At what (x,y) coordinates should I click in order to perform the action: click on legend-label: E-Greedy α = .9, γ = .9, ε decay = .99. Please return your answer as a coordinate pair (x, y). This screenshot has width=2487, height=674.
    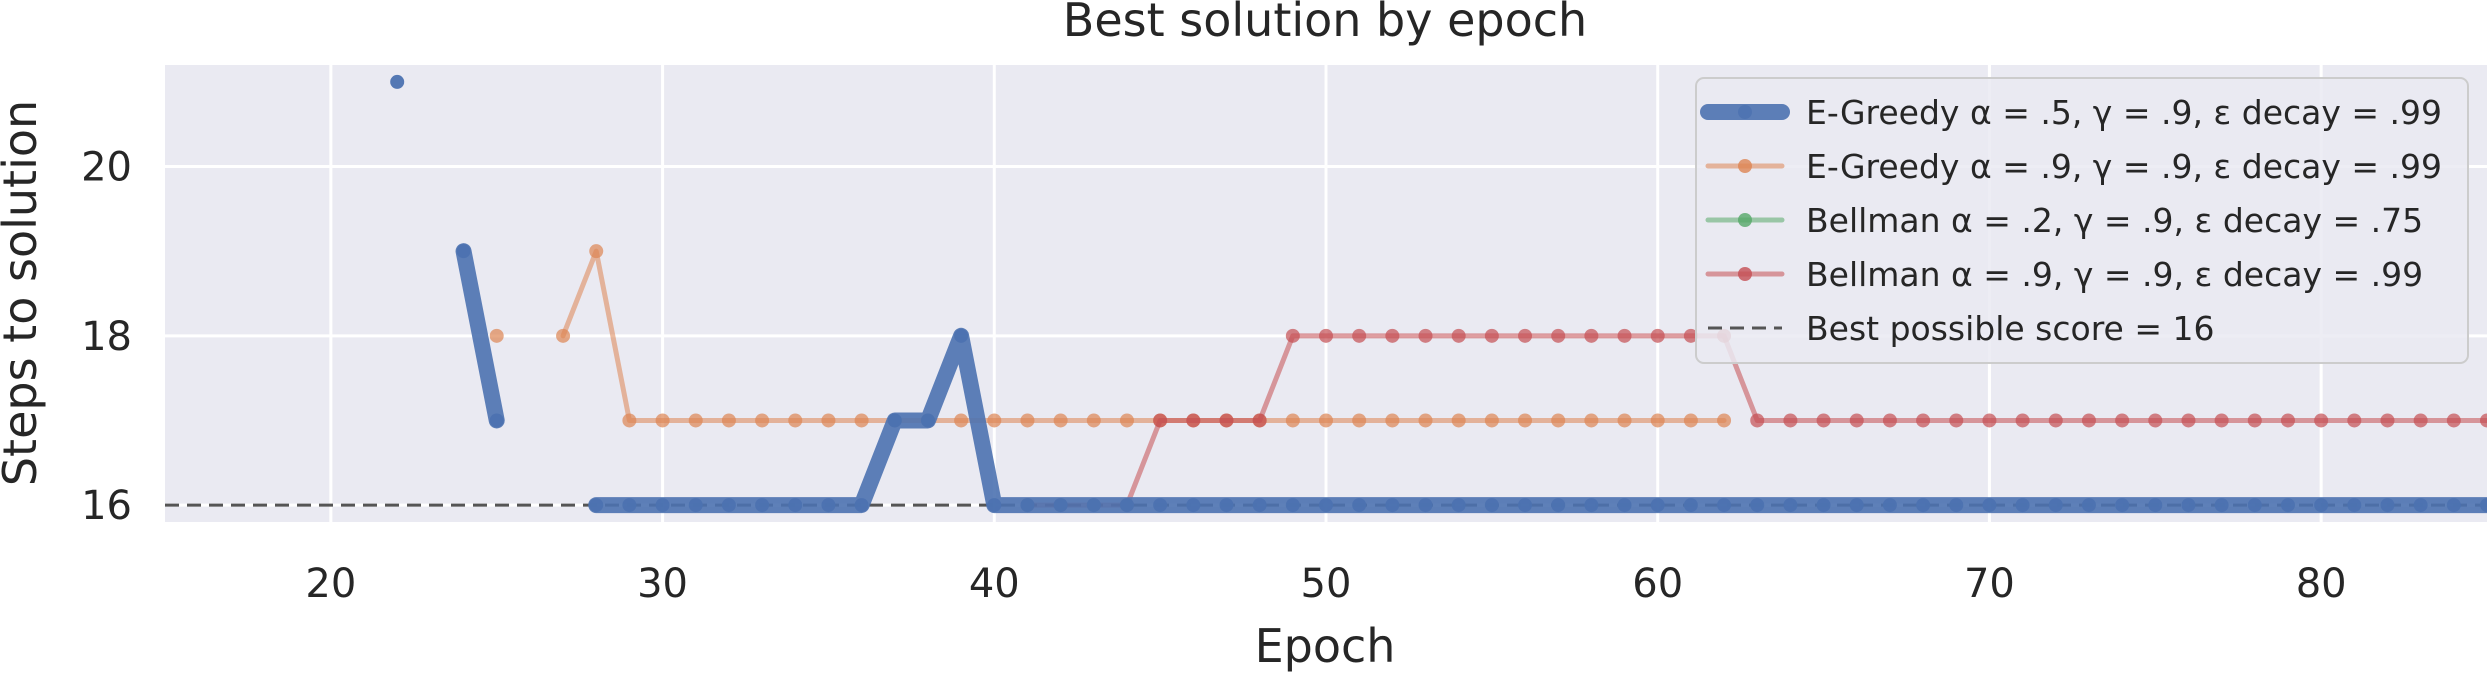
    Looking at the image, I should click on (2124, 166).